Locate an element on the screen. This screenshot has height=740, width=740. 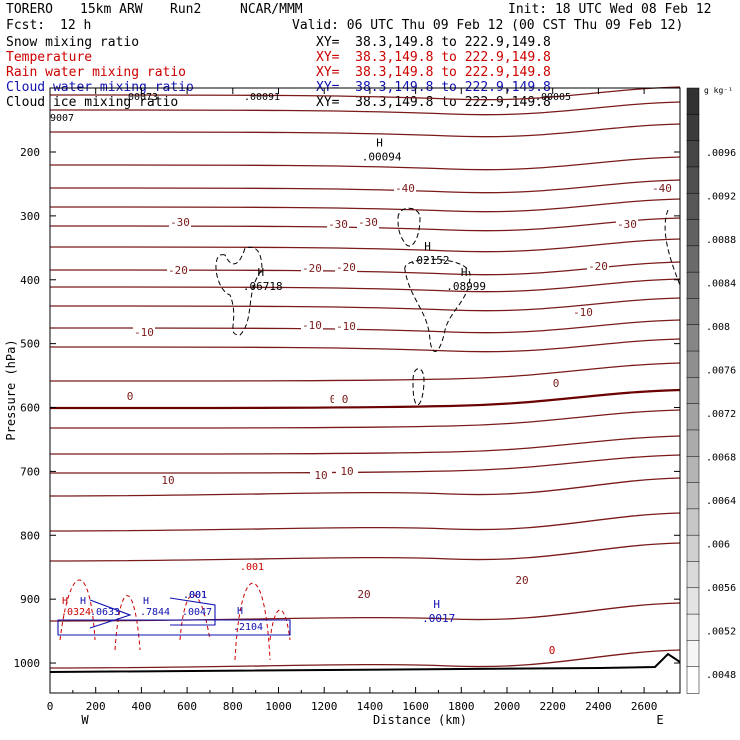
extremum-value: .06718 is located at coordinates (263, 286).